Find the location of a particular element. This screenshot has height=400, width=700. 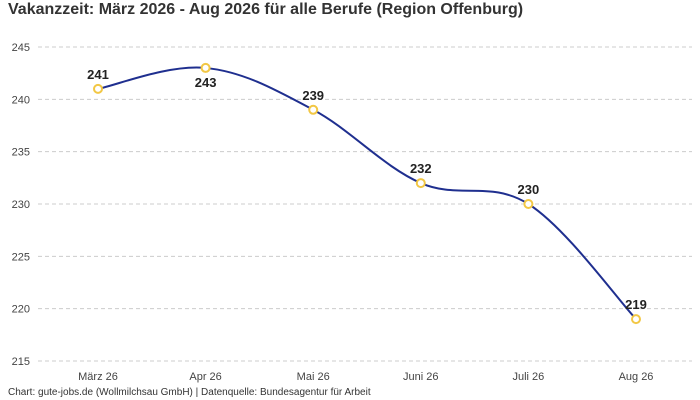

x-tick-label: Juni 26 is located at coordinates (420, 377).